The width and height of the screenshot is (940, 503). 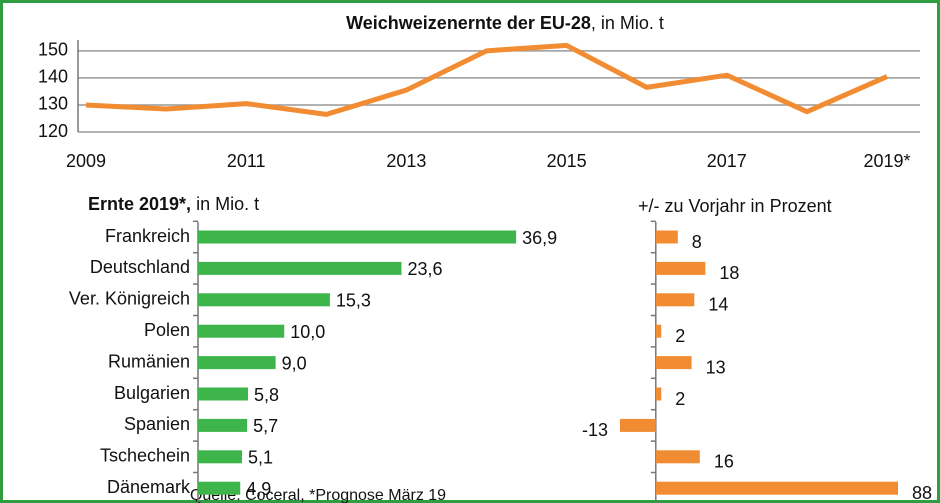 I want to click on bar-title: Ernte 2019*, in Mio. t, so click(x=173, y=204).